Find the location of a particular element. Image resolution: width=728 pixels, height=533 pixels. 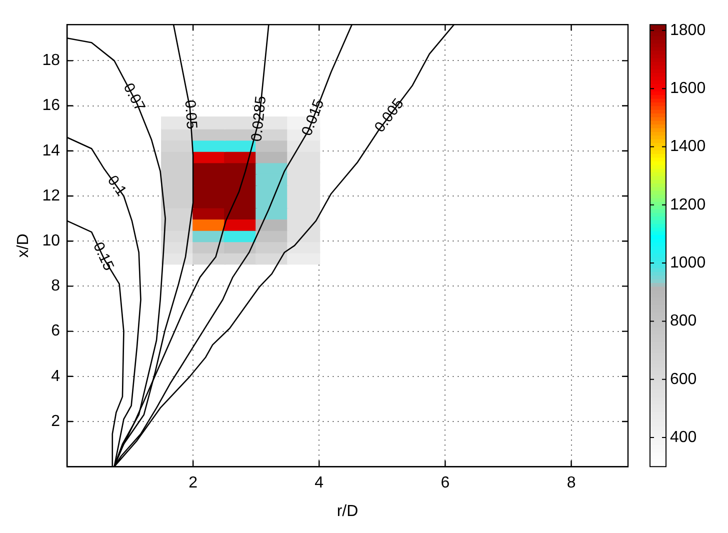

color-bar-label: 800 is located at coordinates (683, 321).